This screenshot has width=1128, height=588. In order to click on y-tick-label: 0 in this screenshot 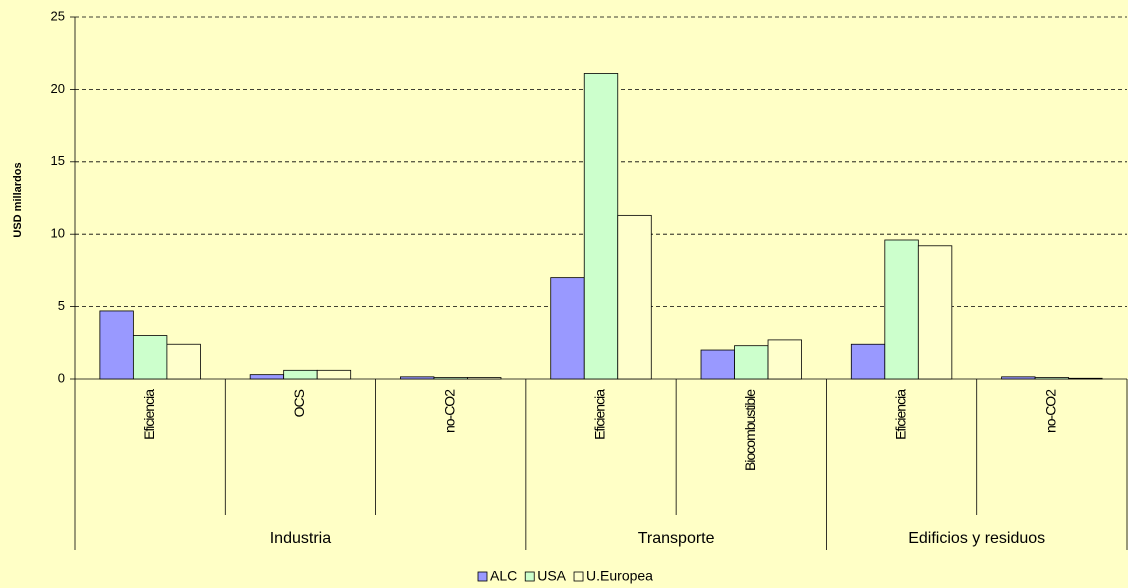, I will do `click(61, 377)`.